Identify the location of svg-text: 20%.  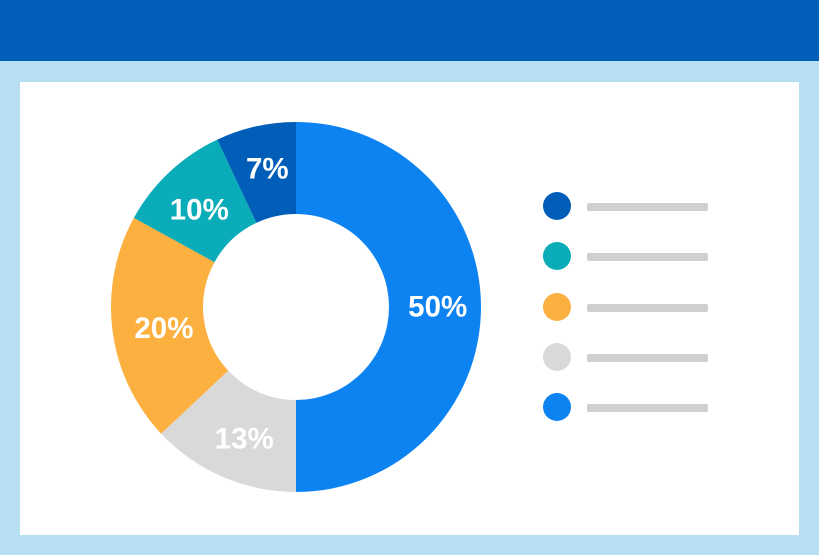
(163, 328).